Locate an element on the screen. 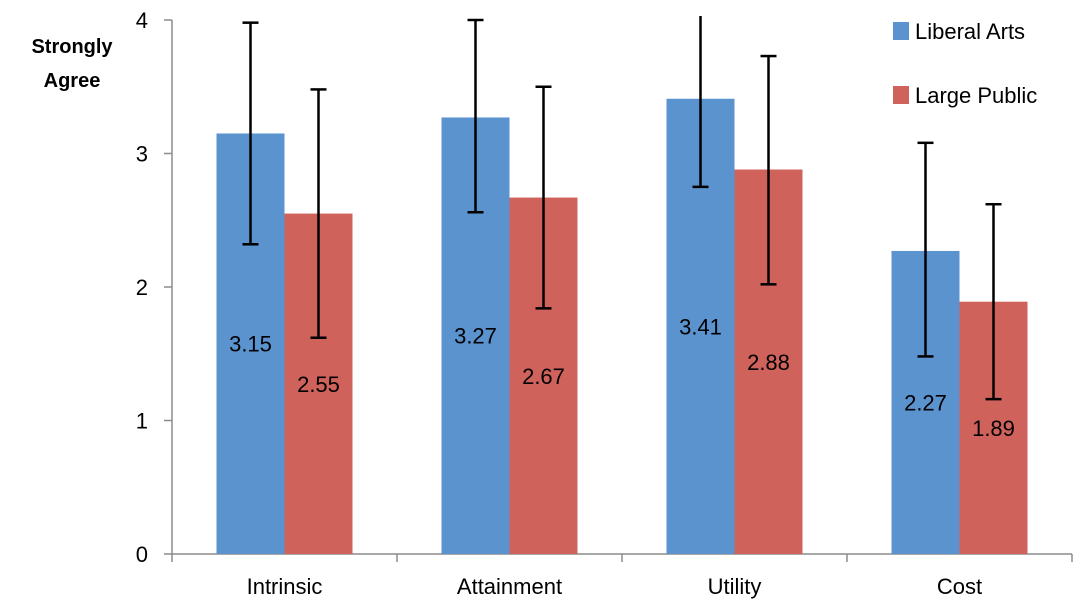 Image resolution: width=1084 pixels, height=608 pixels. y-tick-label: 0 is located at coordinates (142, 554).